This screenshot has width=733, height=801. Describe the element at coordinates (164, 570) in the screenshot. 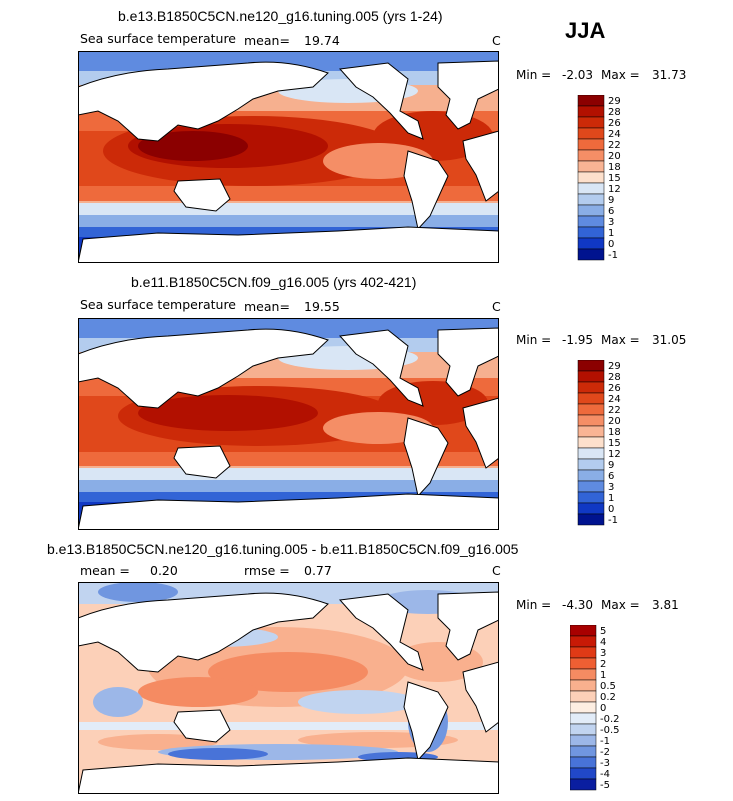

I see `panel-3-mean: 0.20` at that location.